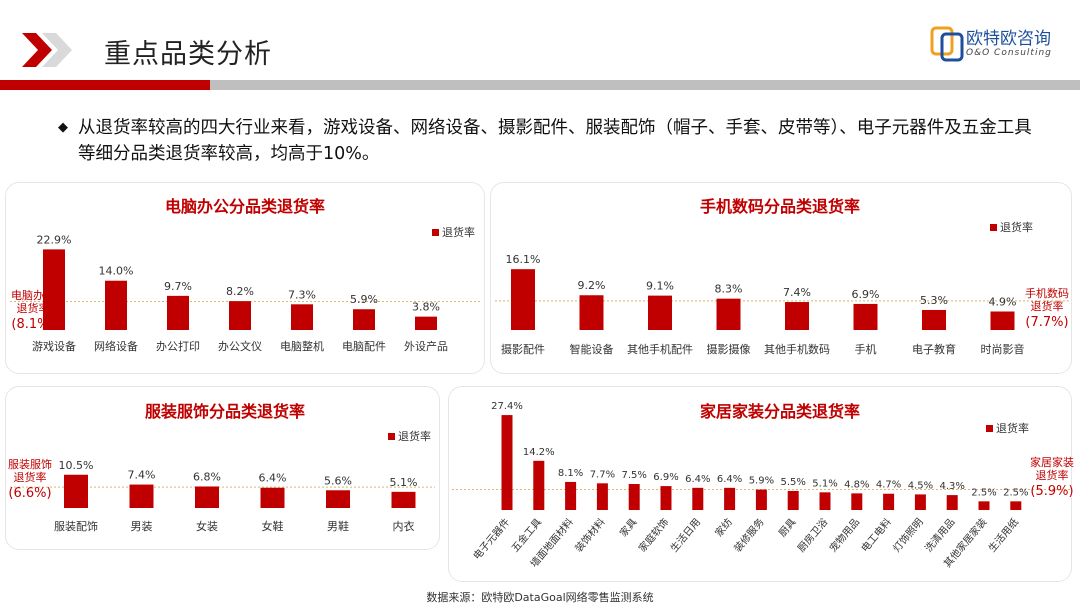 The height and width of the screenshot is (608, 1080). What do you see at coordinates (188, 54) in the screenshot?
I see `page-title: 重点品类分析` at bounding box center [188, 54].